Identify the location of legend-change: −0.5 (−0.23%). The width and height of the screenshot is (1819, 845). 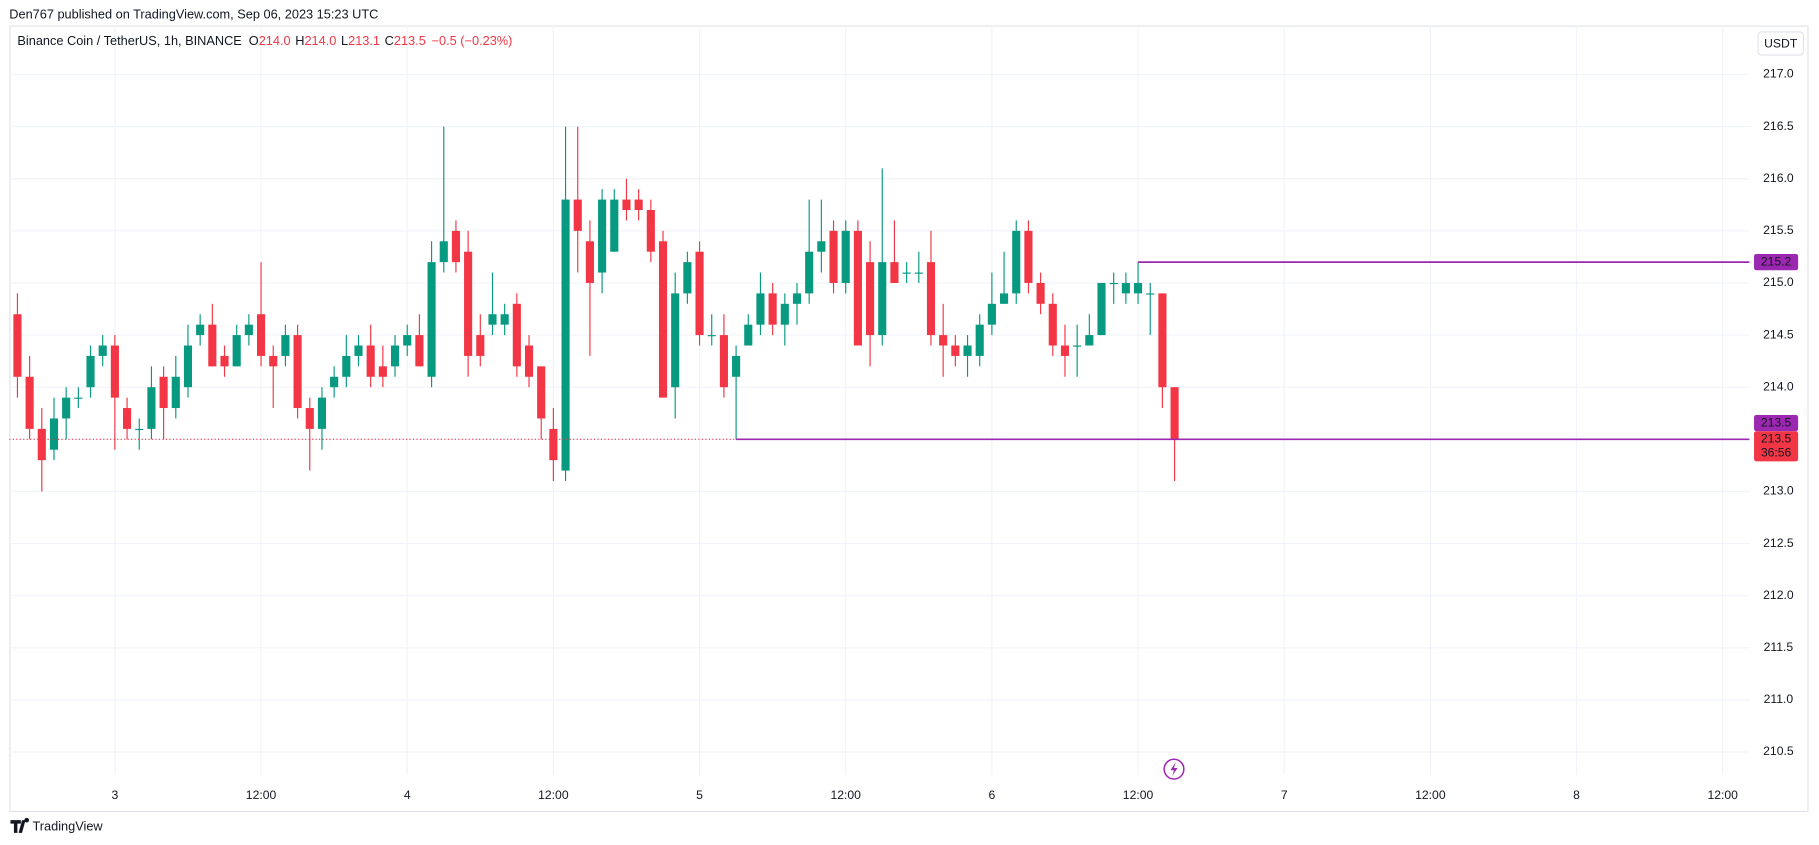
(472, 40).